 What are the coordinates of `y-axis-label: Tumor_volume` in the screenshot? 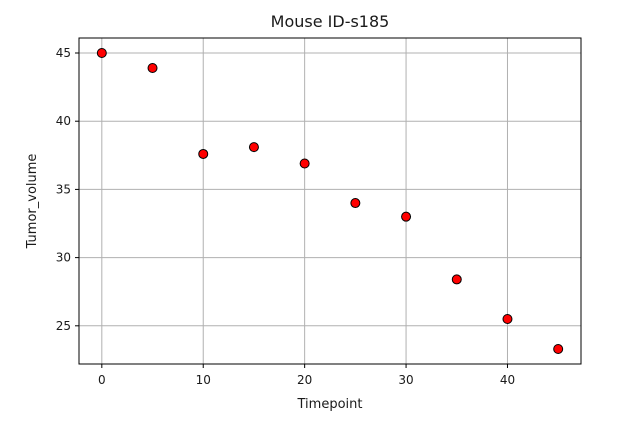 It's located at (32, 202).